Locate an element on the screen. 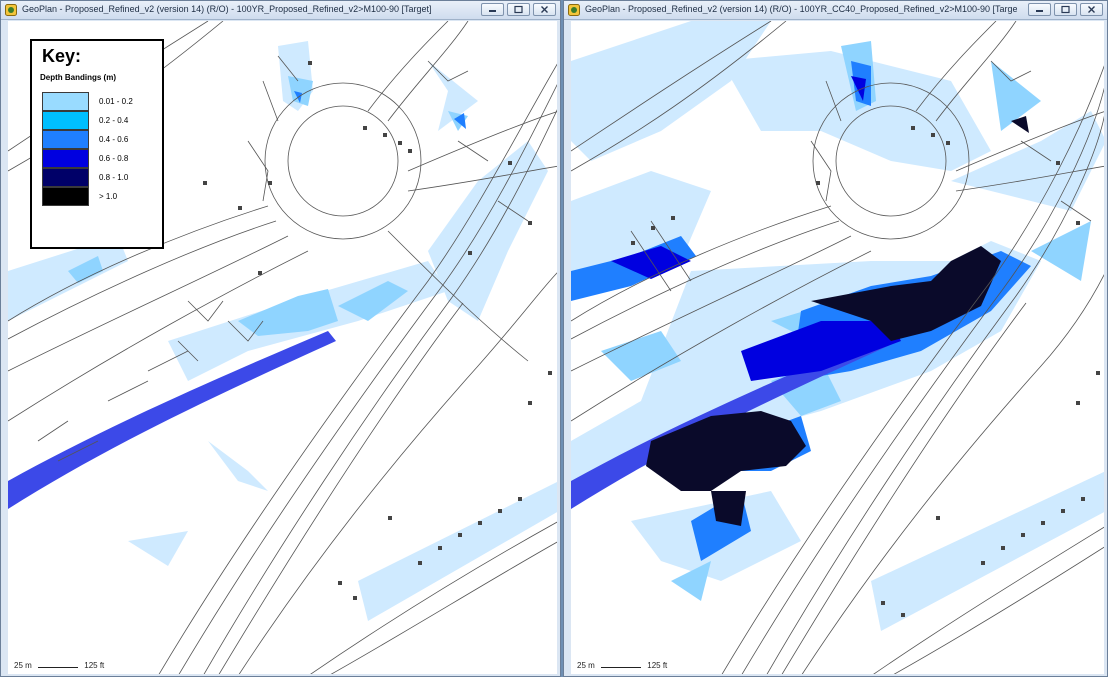 This screenshot has width=1108, height=677. legend-row: 0.01 - 0.2 is located at coordinates (102, 101).